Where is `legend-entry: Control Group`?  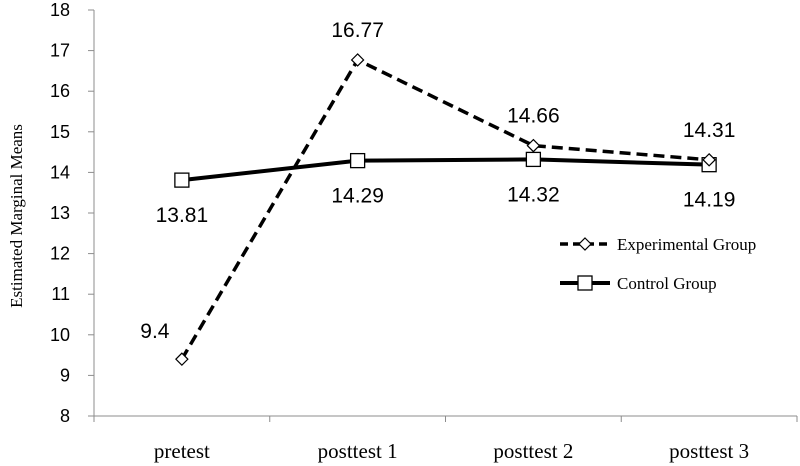 legend-entry: Control Group is located at coordinates (667, 283).